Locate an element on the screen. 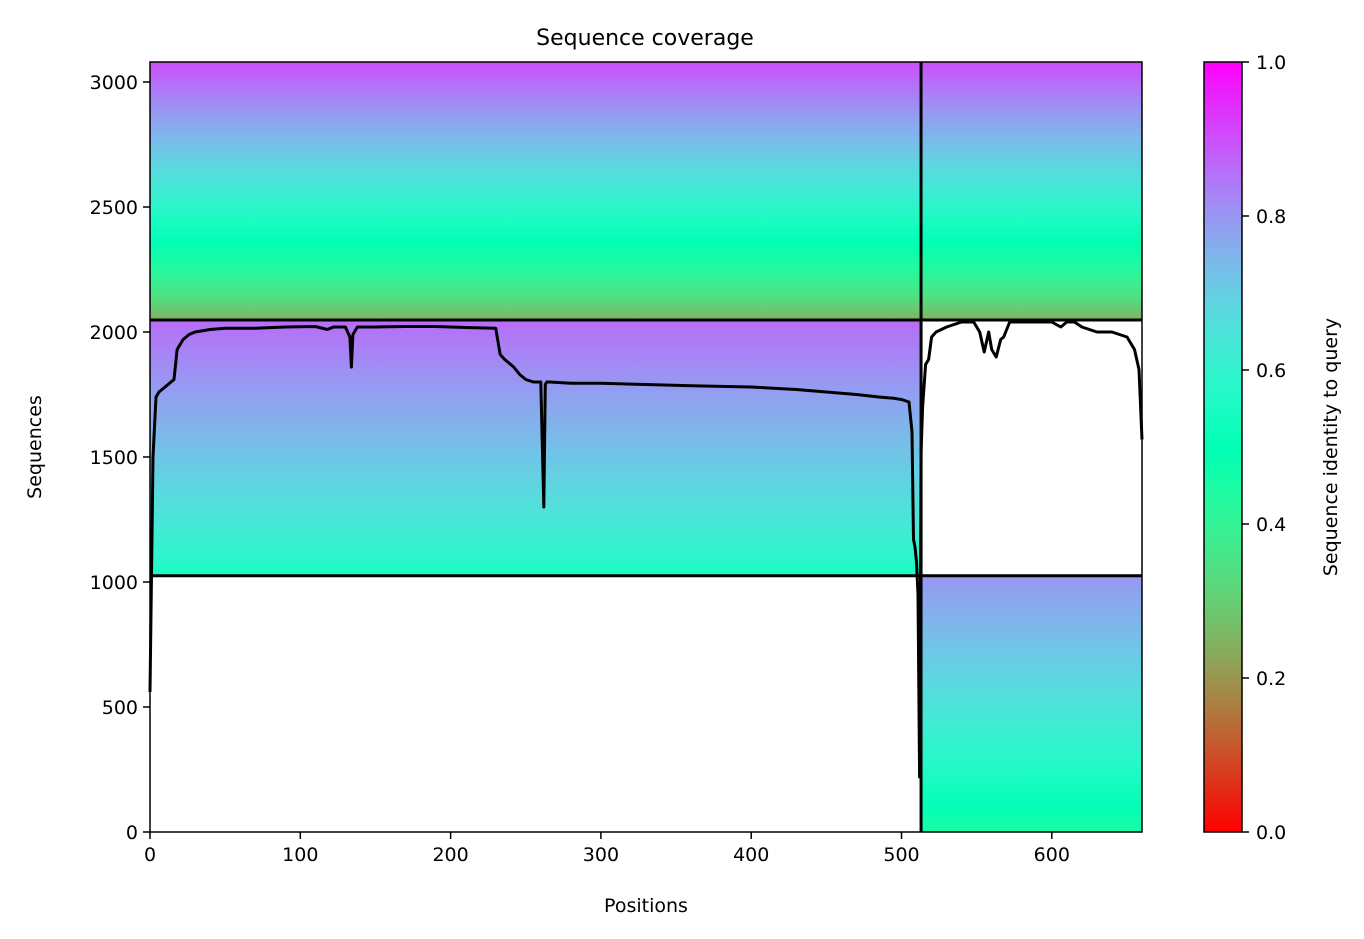 The height and width of the screenshot is (939, 1364). colorbar-tick-label: 0.6 is located at coordinates (1271, 371).